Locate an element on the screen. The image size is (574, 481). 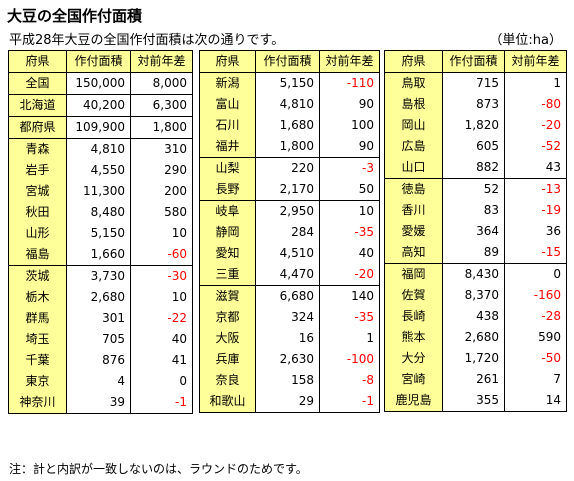
table-row: 大阪 16 1 is located at coordinates (289, 338).